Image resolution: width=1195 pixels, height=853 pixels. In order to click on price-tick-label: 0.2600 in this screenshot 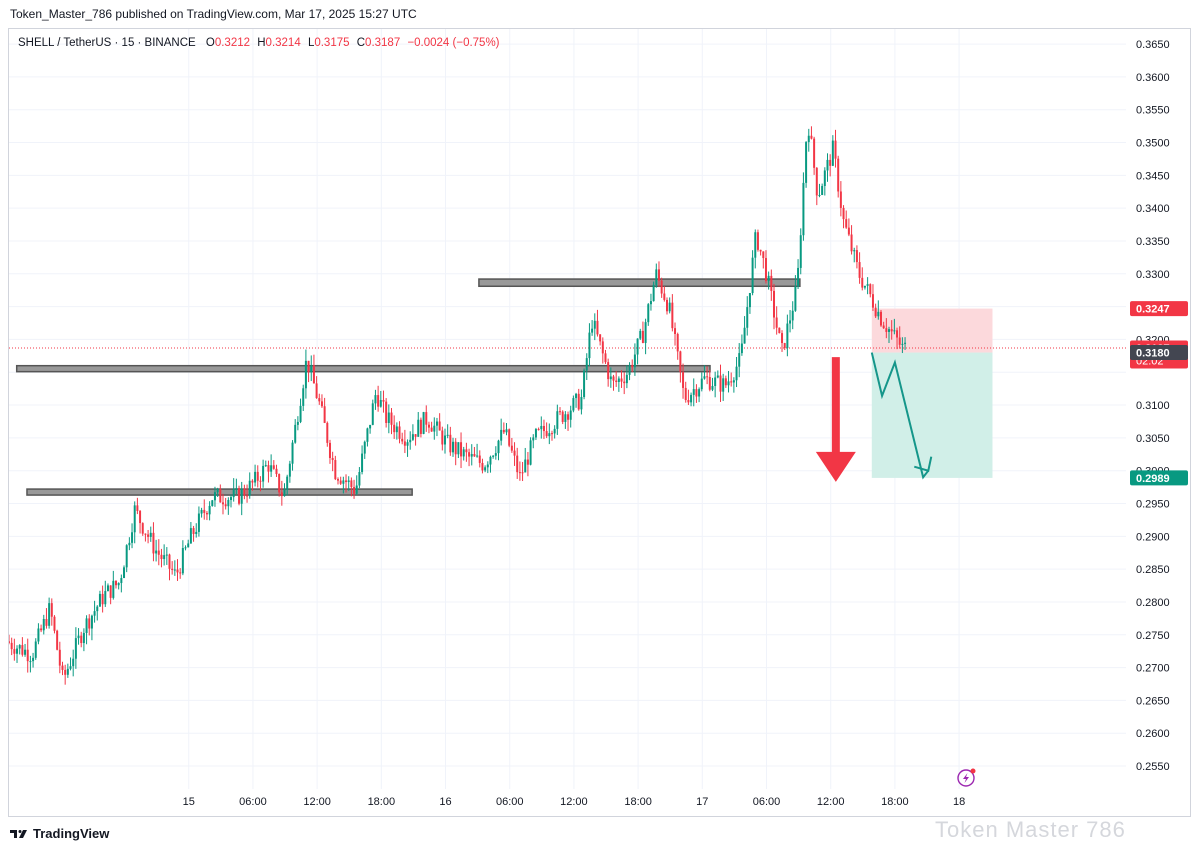, I will do `click(1153, 734)`.